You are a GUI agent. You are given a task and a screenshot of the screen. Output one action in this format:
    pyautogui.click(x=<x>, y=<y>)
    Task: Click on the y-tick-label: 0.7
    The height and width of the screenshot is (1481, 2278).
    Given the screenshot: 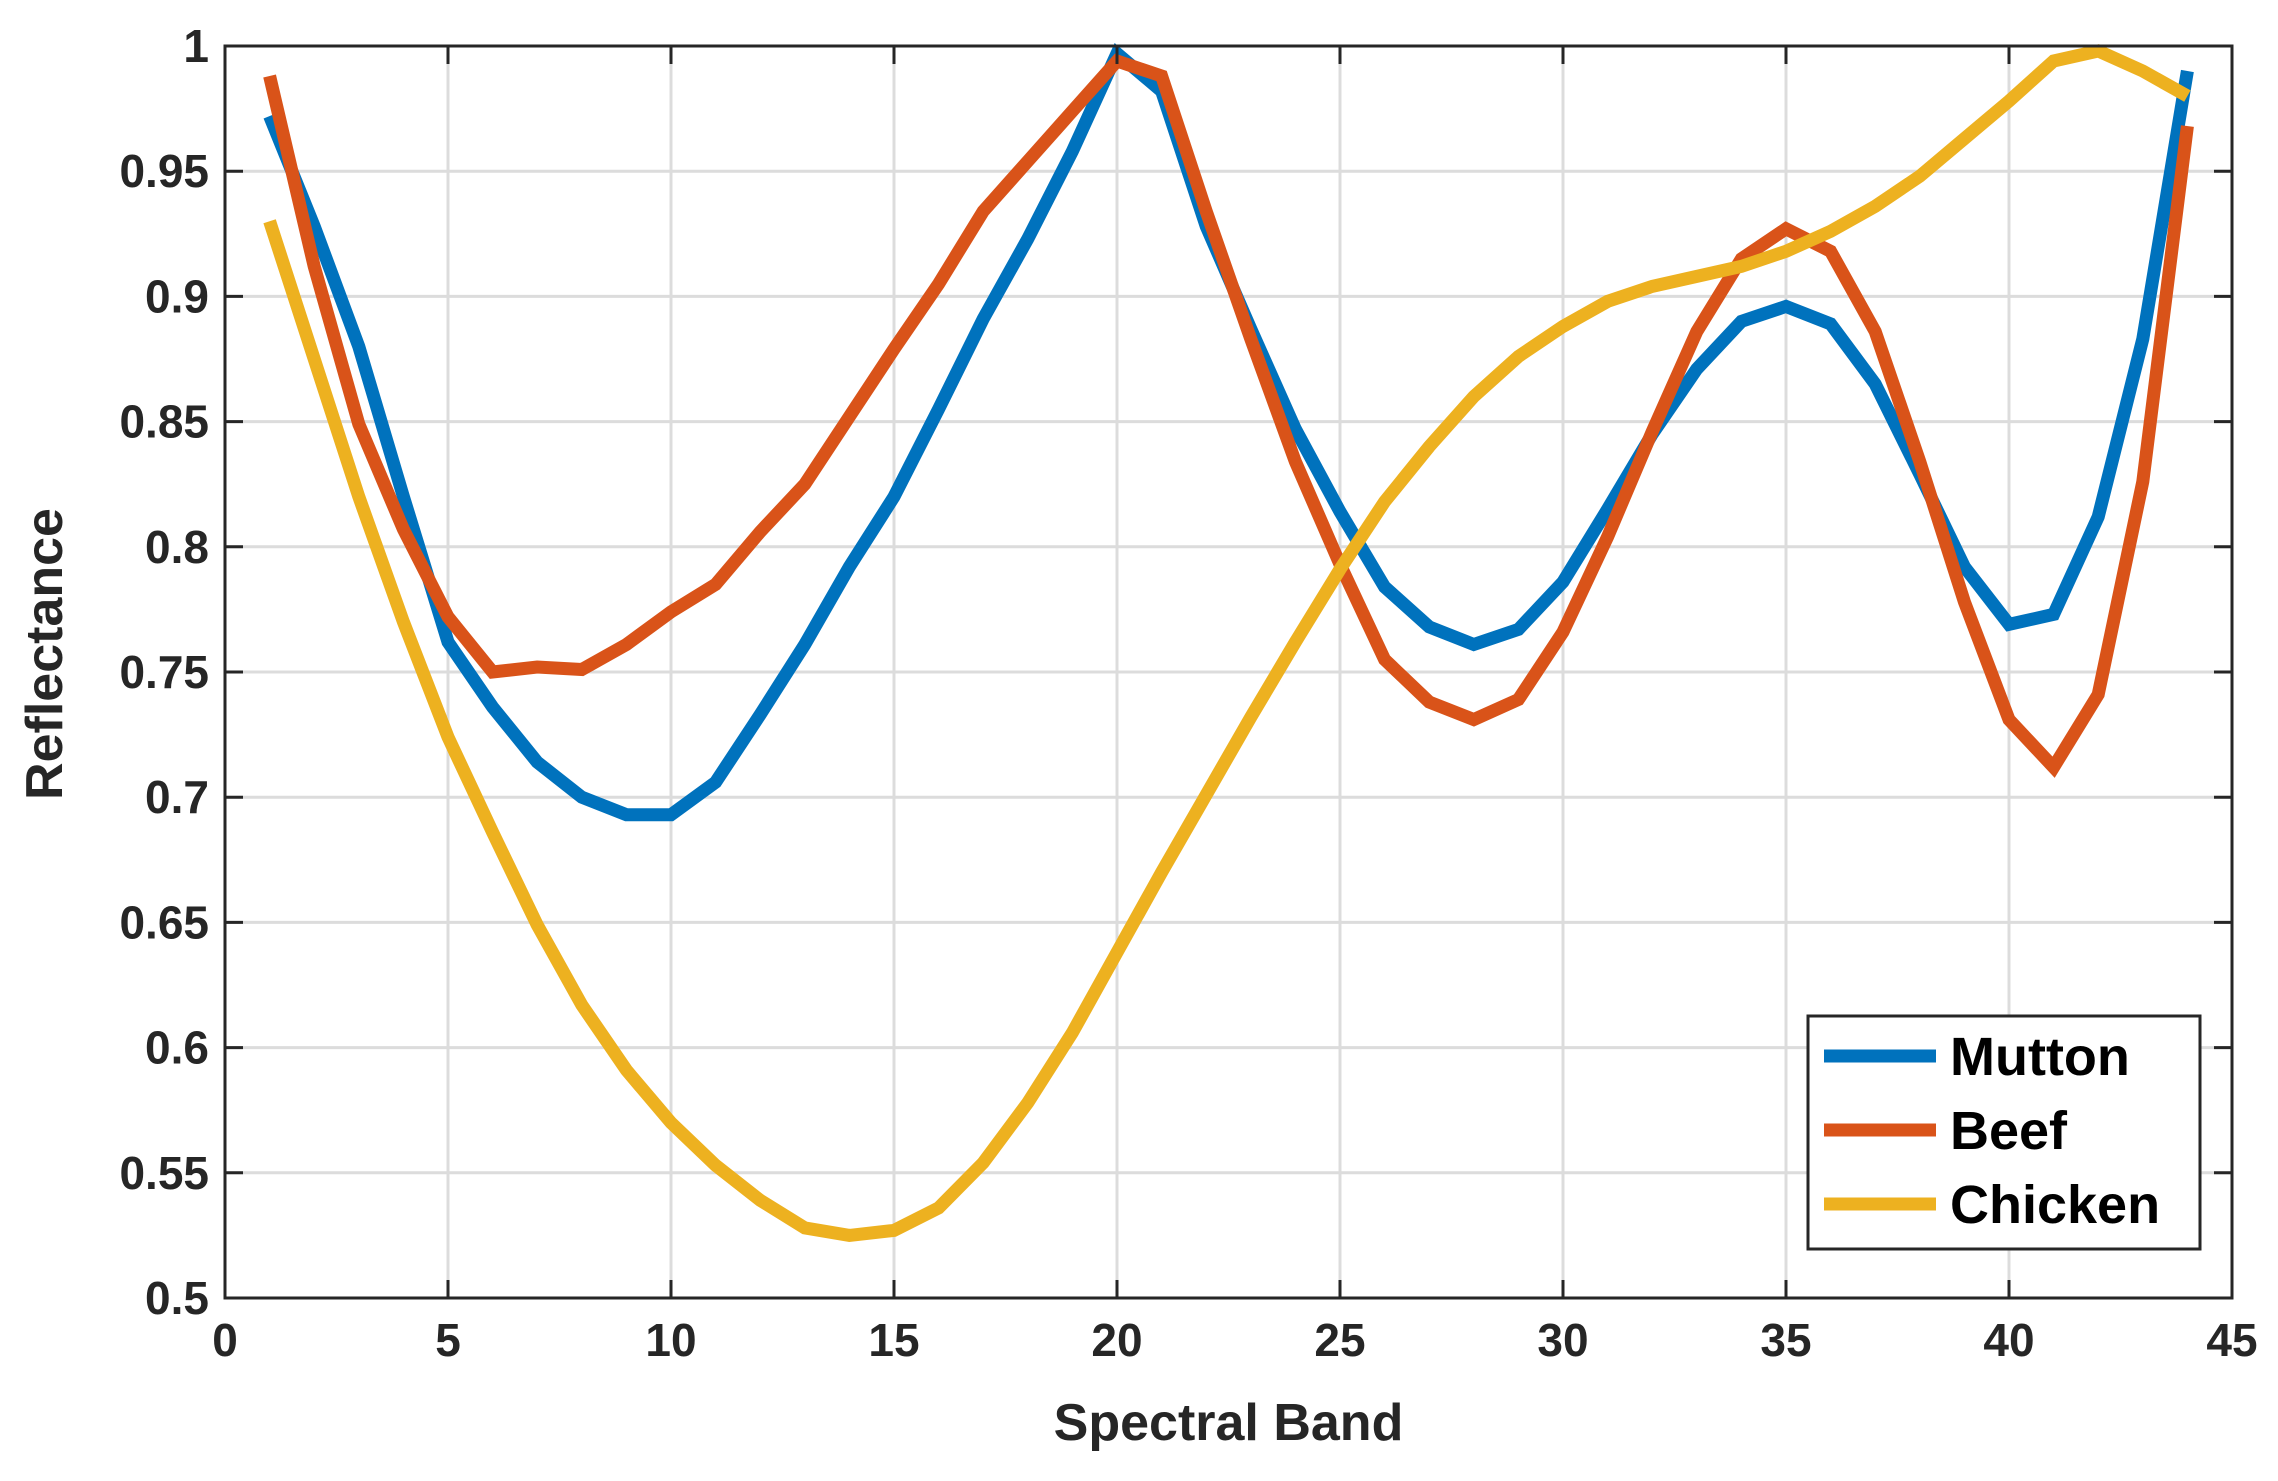 What is the action you would take?
    pyautogui.click(x=177, y=797)
    